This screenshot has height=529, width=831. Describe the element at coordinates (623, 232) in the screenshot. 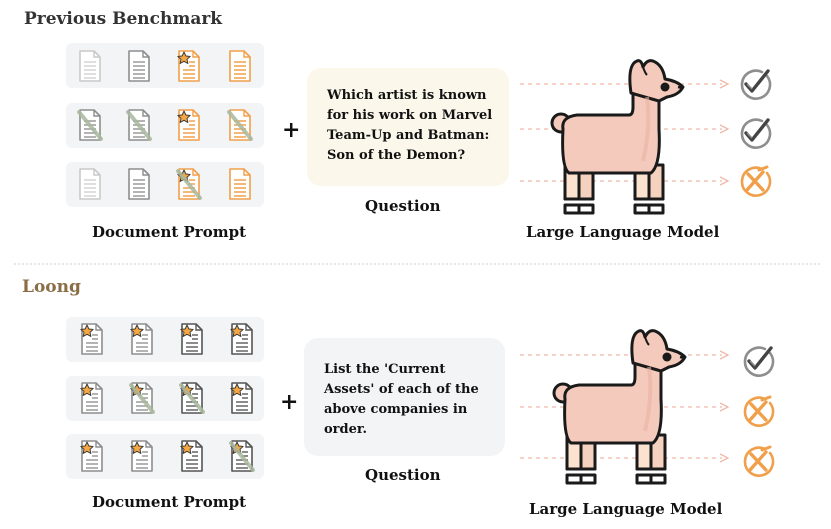

I see `top-model-label: Large Language Model` at that location.